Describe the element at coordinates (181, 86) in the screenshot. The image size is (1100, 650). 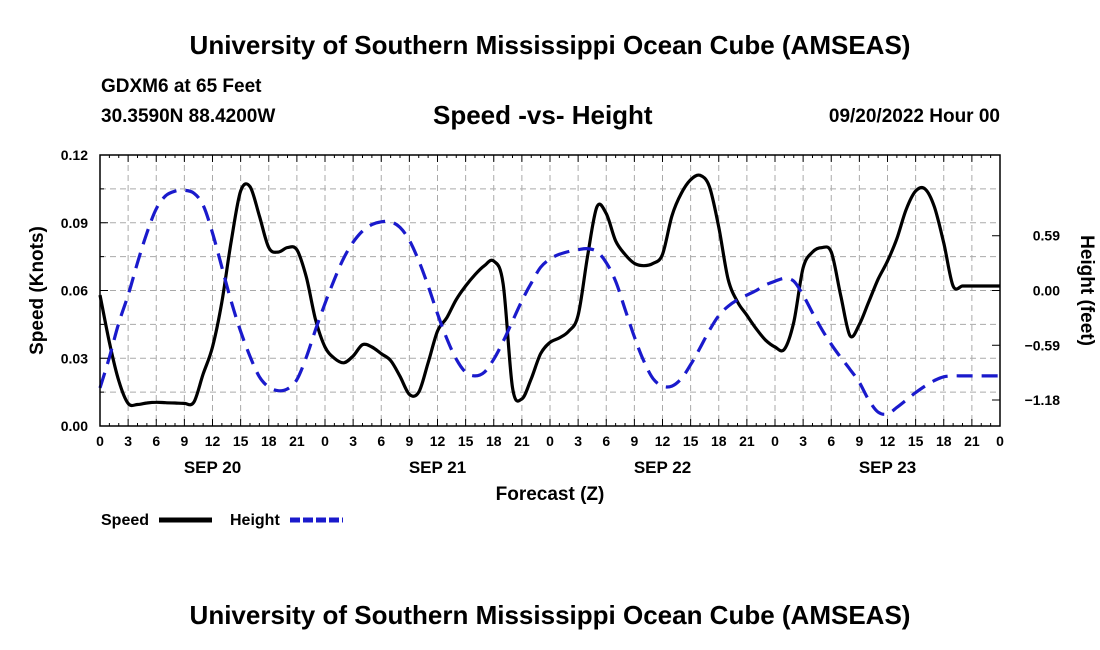
I see `station-label: GDXM6 at 65 Feet` at that location.